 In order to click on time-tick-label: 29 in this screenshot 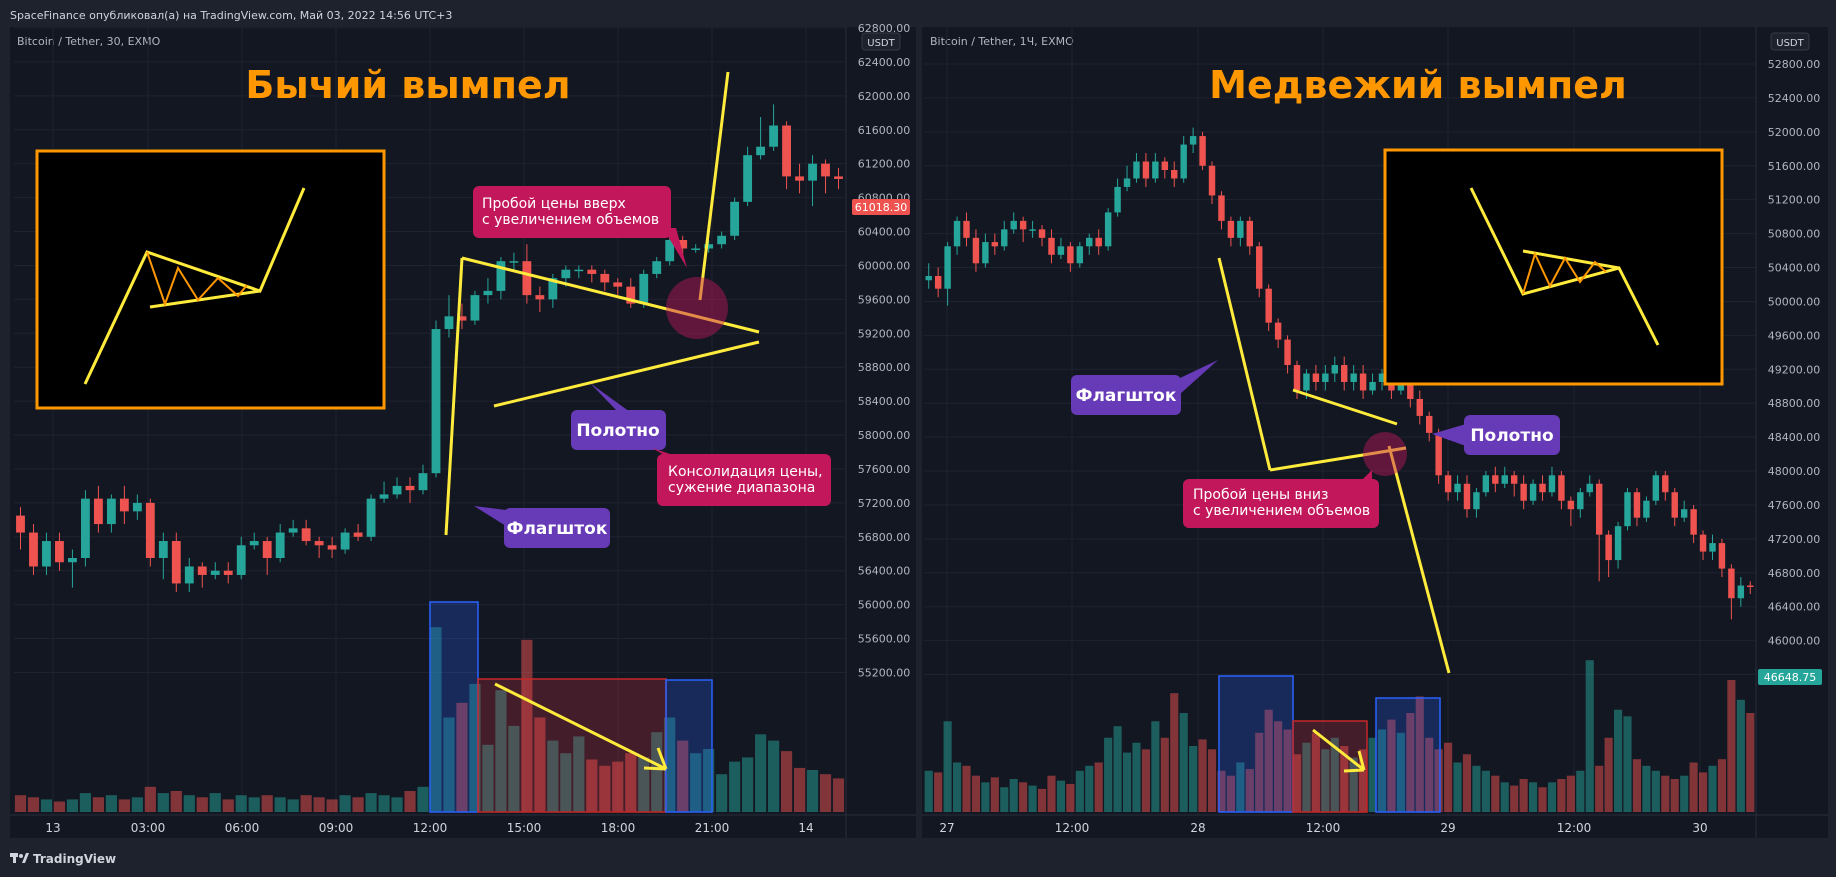, I will do `click(1447, 828)`.